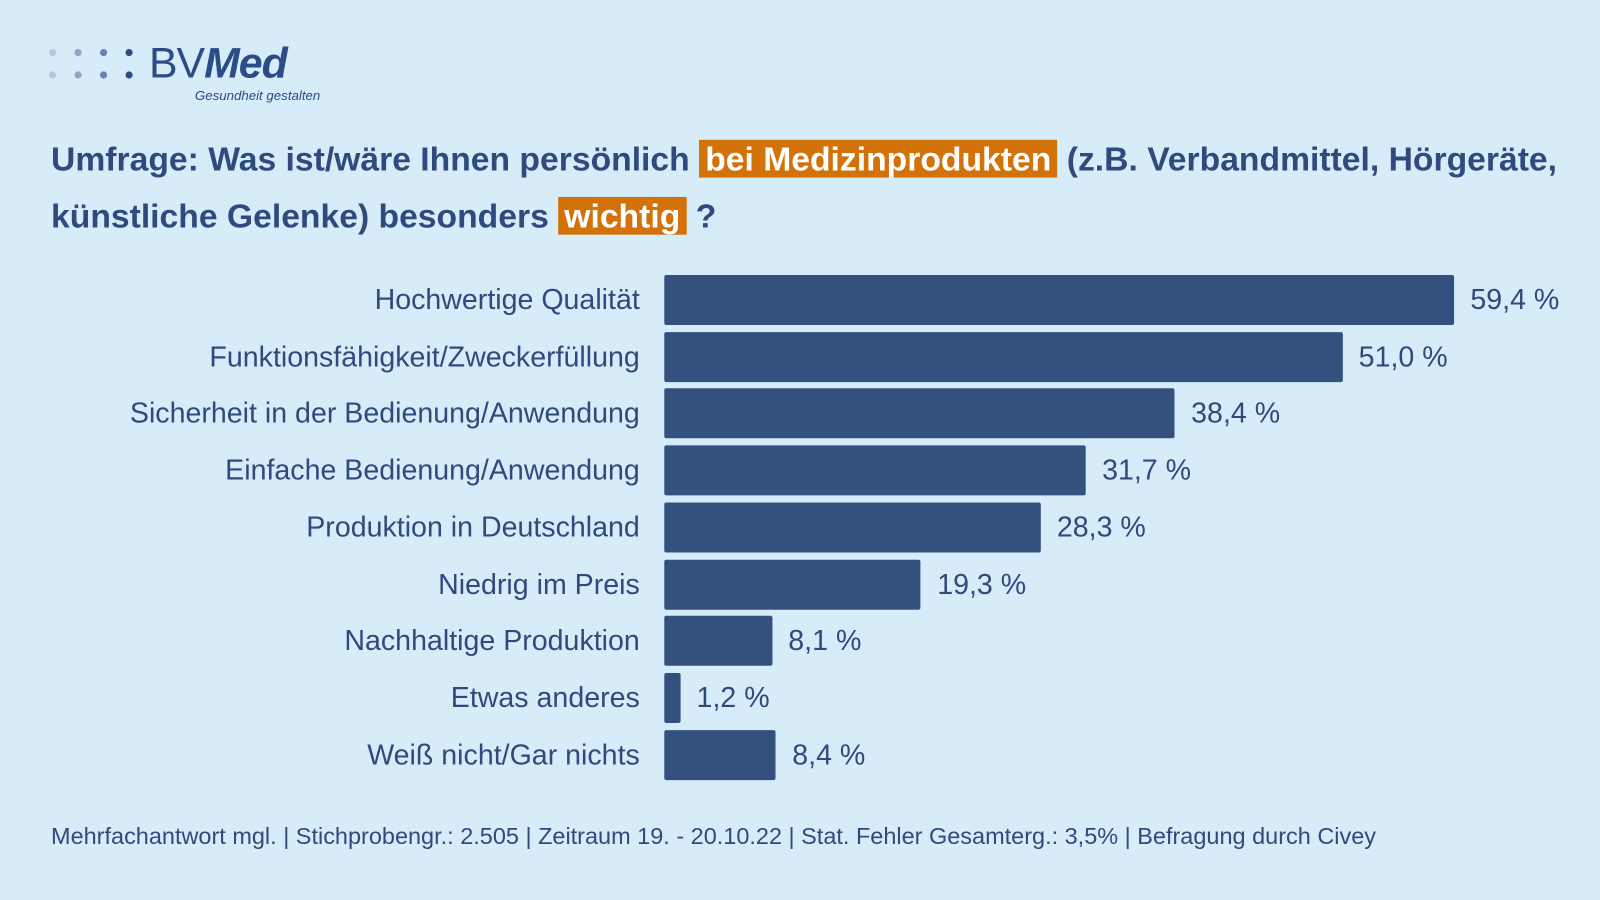 The height and width of the screenshot is (900, 1600). Describe the element at coordinates (825, 640) in the screenshot. I see `data-label: 8,1 %` at that location.